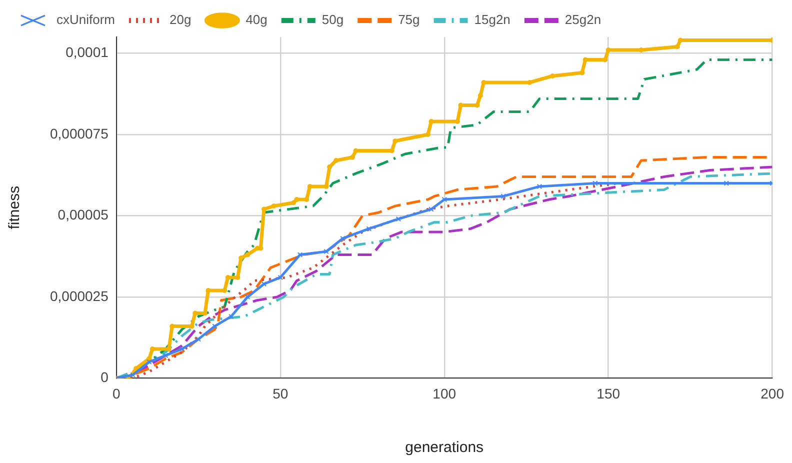 Image resolution: width=792 pixels, height=463 pixels. I want to click on y-tick-label: 0,000075, so click(79, 133).